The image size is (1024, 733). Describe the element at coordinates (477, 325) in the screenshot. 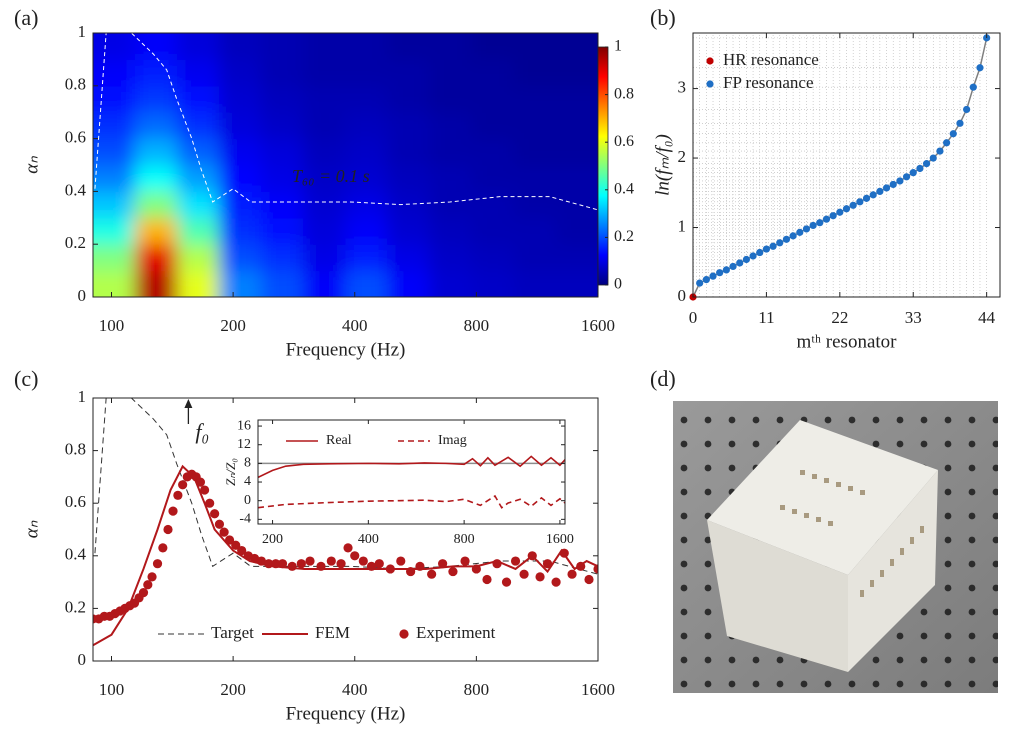

I see `x-tick-label: 800` at that location.